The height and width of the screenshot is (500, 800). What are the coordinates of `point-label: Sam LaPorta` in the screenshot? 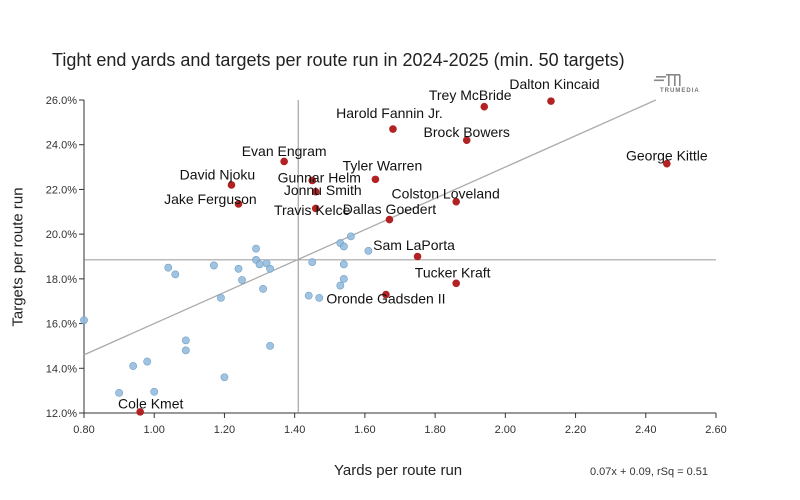 It's located at (414, 245).